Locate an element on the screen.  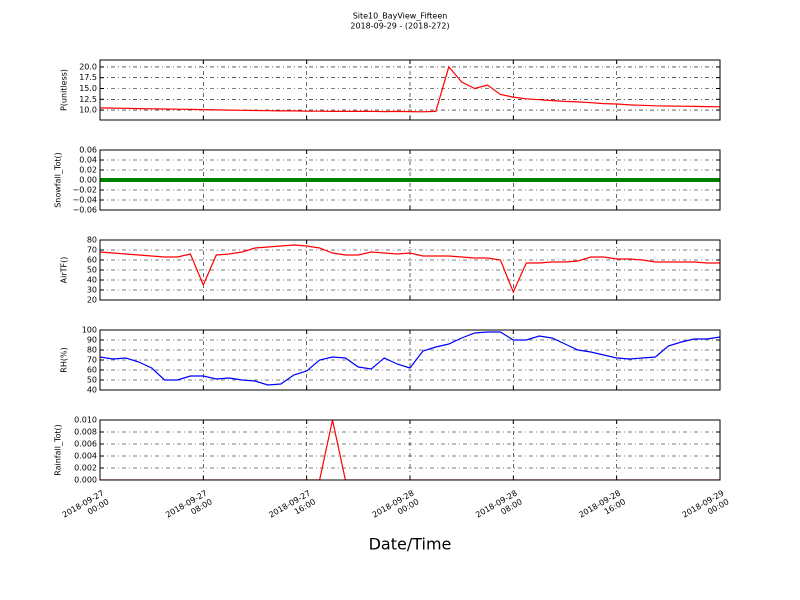
y-tick-label: 0.006 is located at coordinates (85, 444).